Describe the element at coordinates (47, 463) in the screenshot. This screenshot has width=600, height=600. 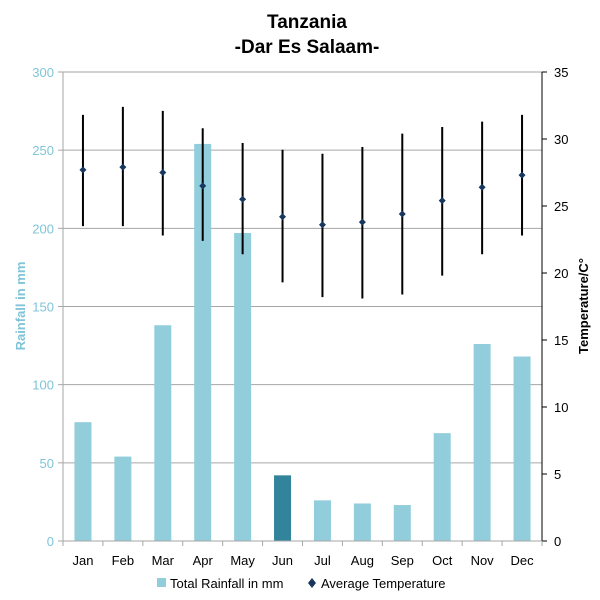
I see `left-tick-label: 50` at that location.